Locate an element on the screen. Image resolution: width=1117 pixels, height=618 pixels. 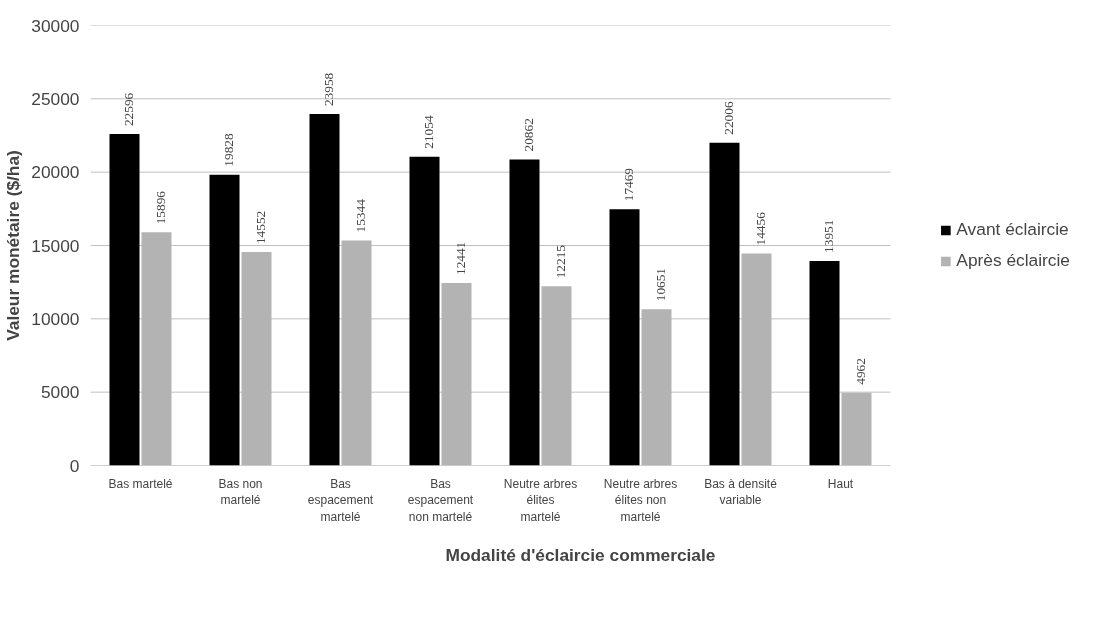
data-label: 22596 is located at coordinates (129, 109).